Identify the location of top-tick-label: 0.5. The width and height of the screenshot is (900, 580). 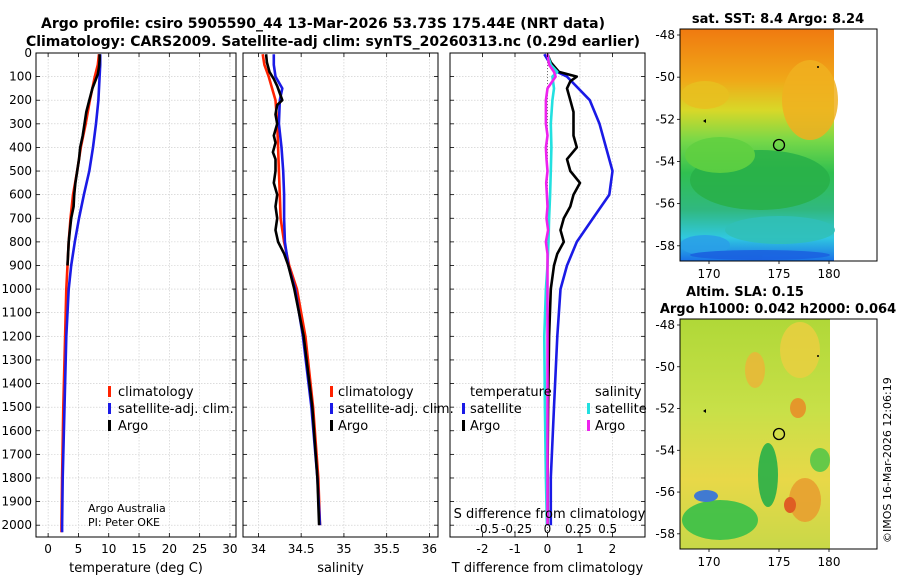
(607, 529).